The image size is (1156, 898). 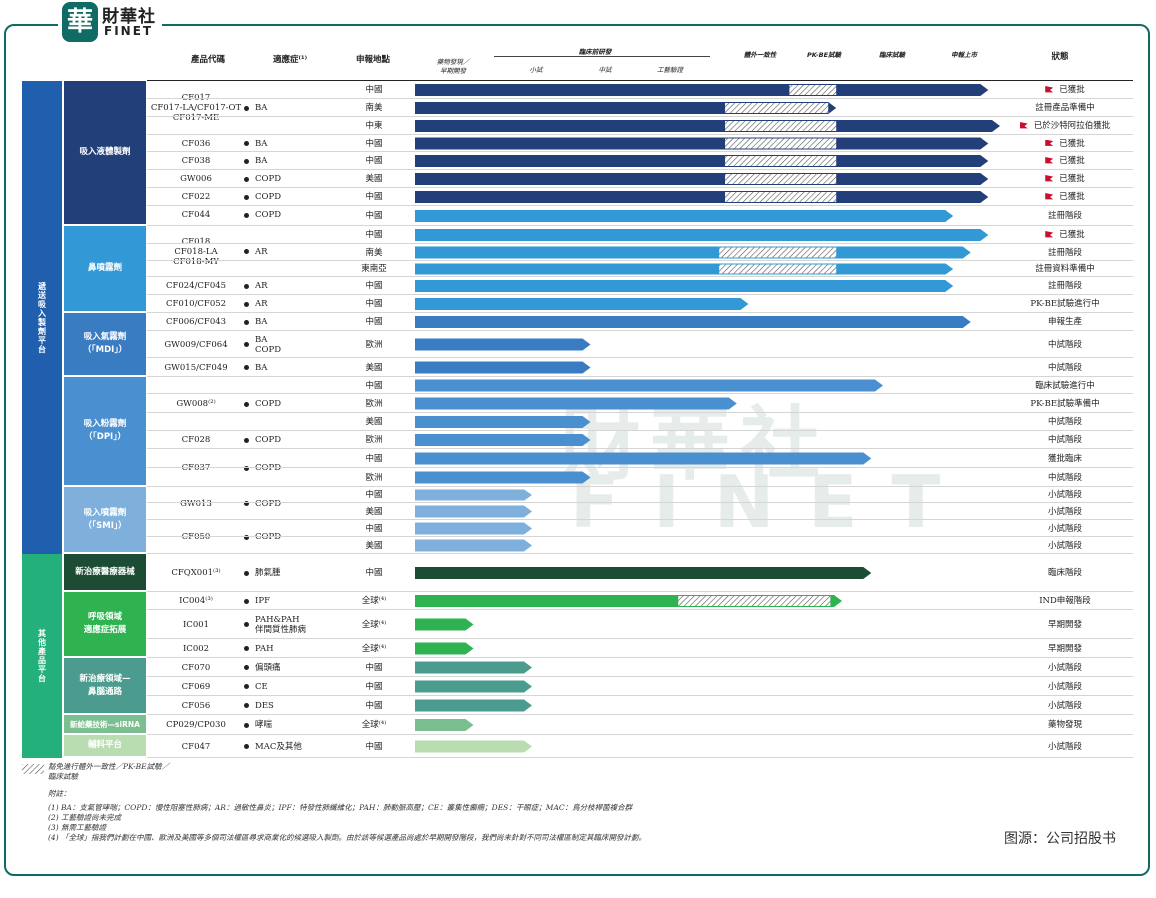 I want to click on row-region: 東南亞, so click(x=374, y=269).